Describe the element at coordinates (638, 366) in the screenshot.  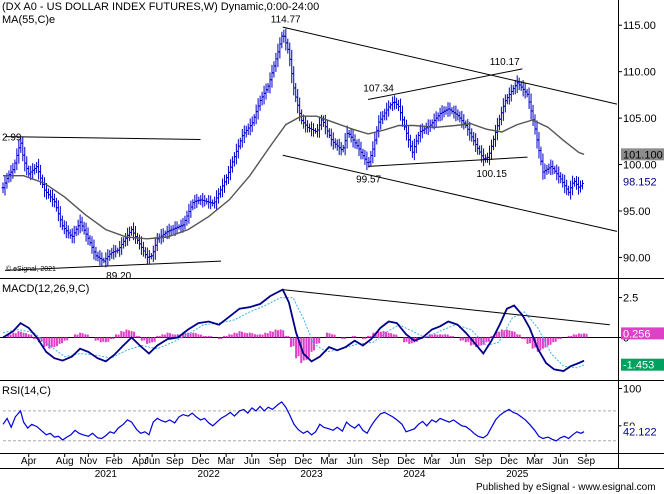
I see `macd-value-label: -1.453` at that location.